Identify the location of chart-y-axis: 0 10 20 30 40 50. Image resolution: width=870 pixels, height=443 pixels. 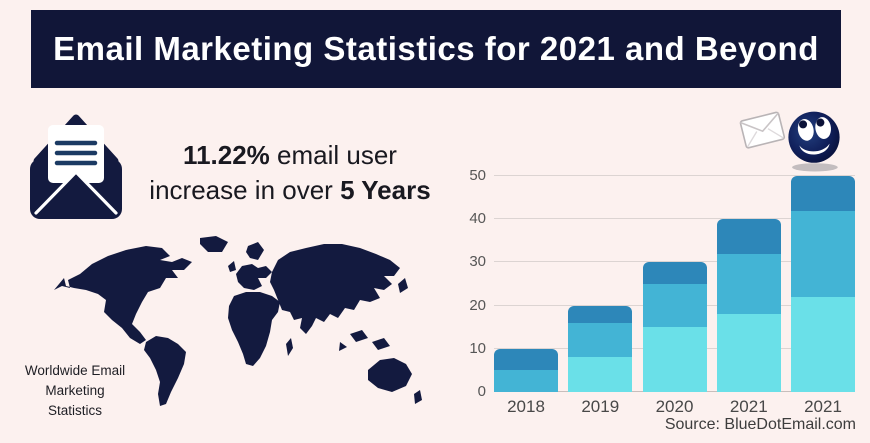
(466, 283).